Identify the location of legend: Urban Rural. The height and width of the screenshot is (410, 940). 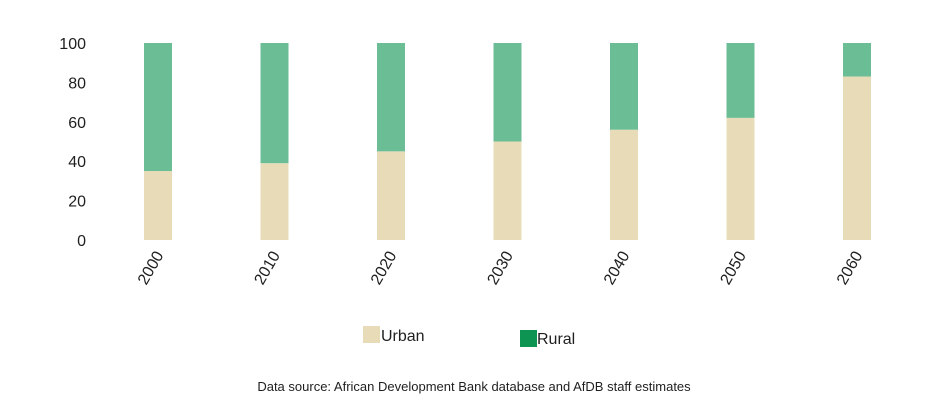
(469, 337).